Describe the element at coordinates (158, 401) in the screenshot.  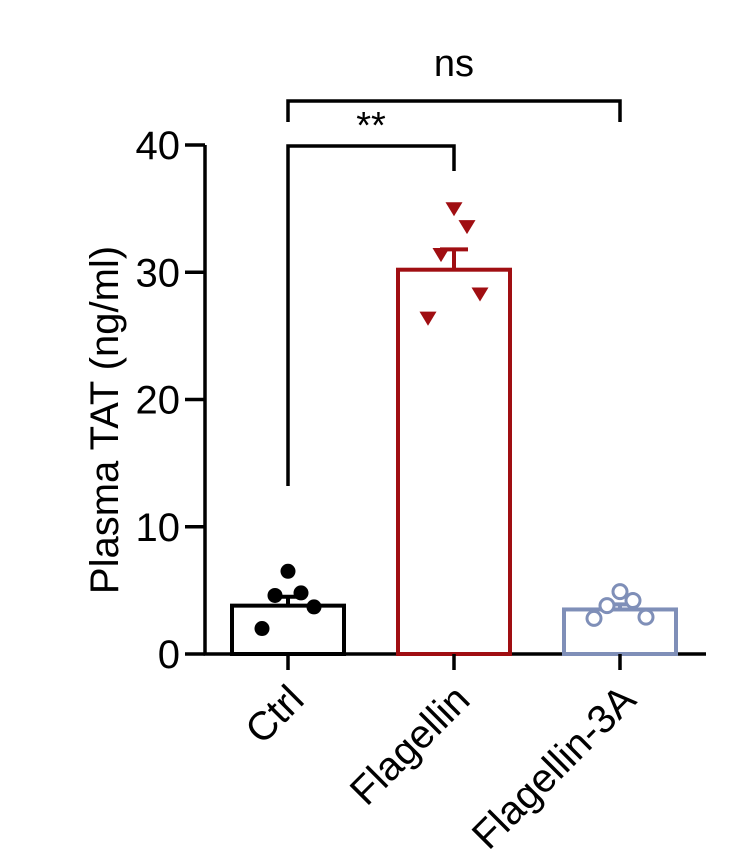
I see `y-tick-label: 20` at that location.